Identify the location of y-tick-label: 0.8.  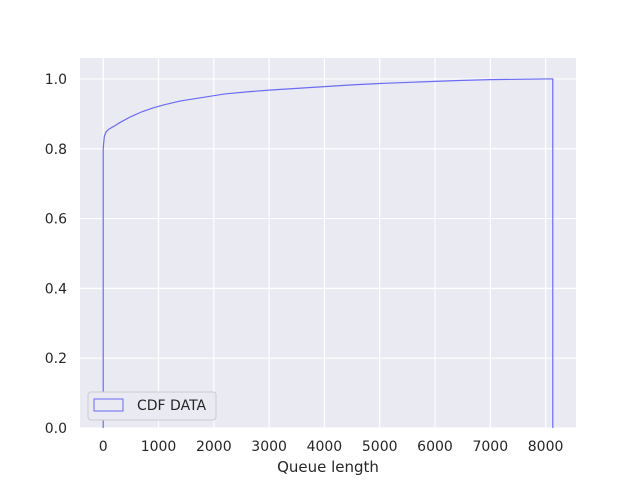
(56, 150).